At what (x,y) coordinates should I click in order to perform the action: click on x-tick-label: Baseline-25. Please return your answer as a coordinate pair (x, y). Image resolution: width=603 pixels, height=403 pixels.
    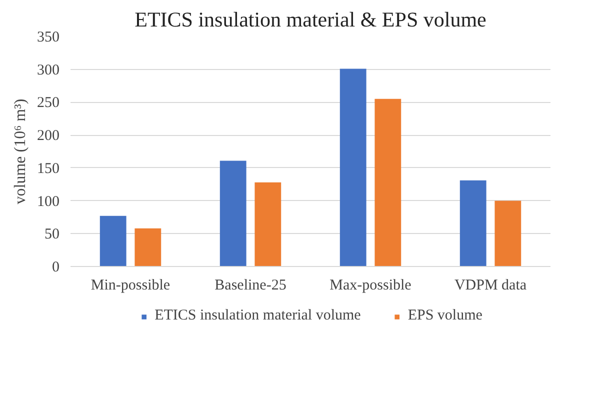
    Looking at the image, I should click on (250, 286).